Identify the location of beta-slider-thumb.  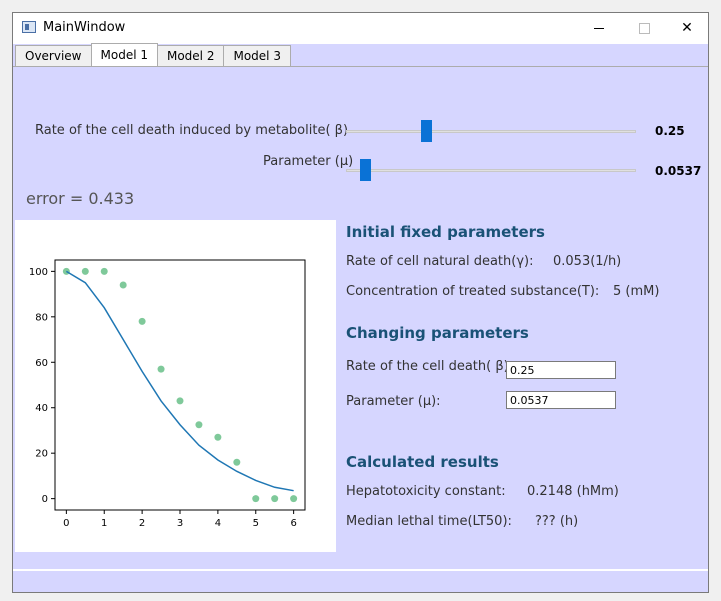
(426, 131).